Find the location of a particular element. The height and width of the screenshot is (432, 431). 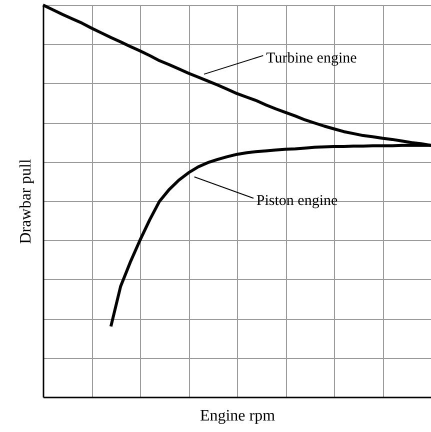

legend-label: Turbine engine is located at coordinates (312, 58).